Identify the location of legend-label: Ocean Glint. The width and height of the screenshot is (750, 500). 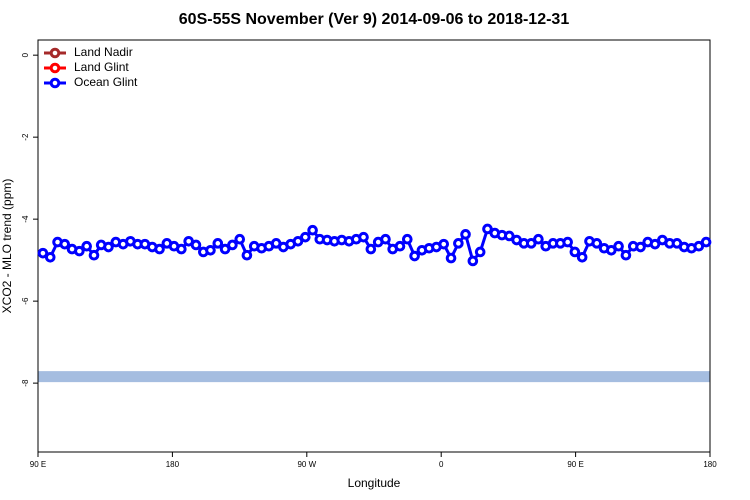
(106, 82).